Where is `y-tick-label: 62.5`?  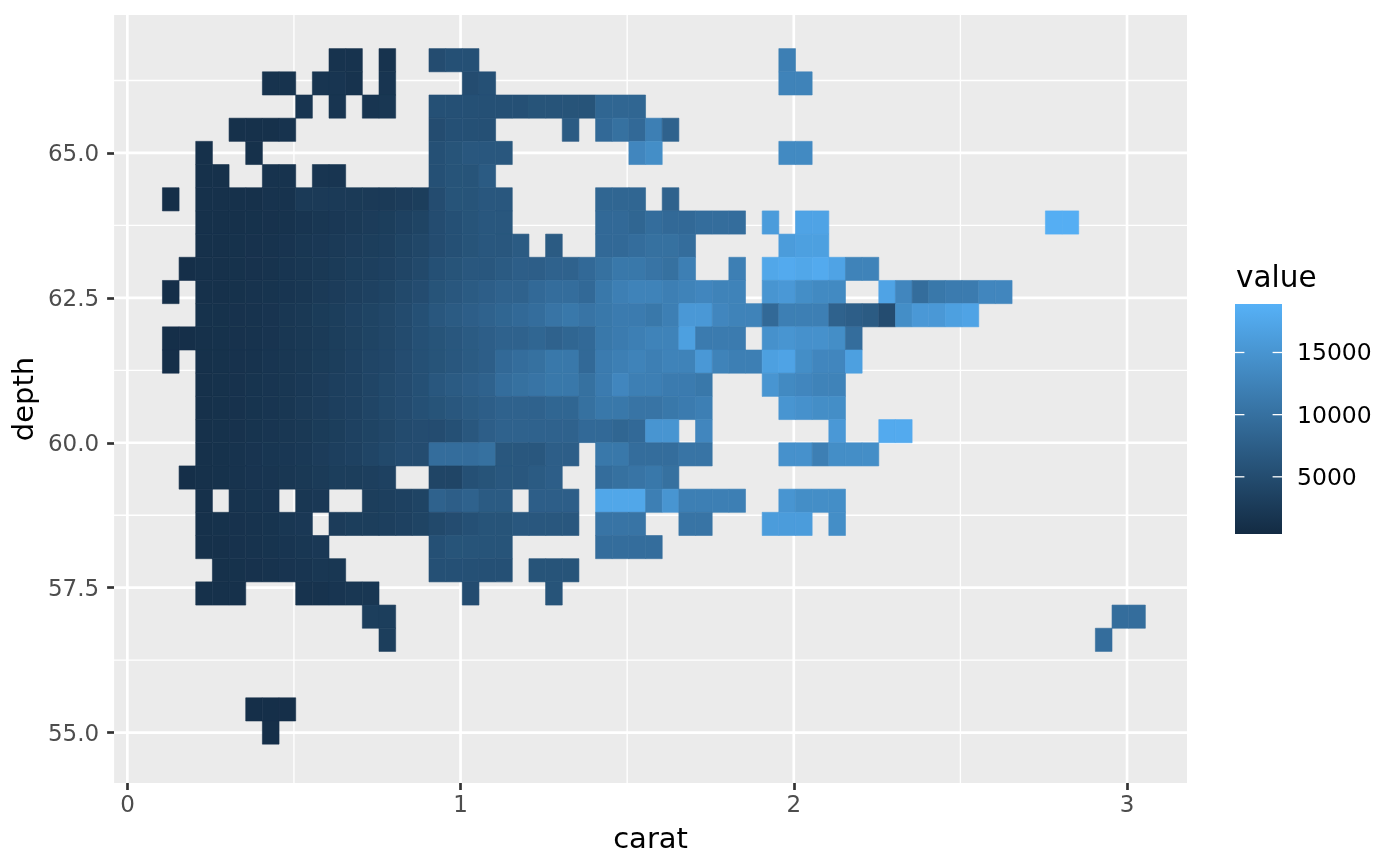
y-tick-label: 62.5 is located at coordinates (73, 297).